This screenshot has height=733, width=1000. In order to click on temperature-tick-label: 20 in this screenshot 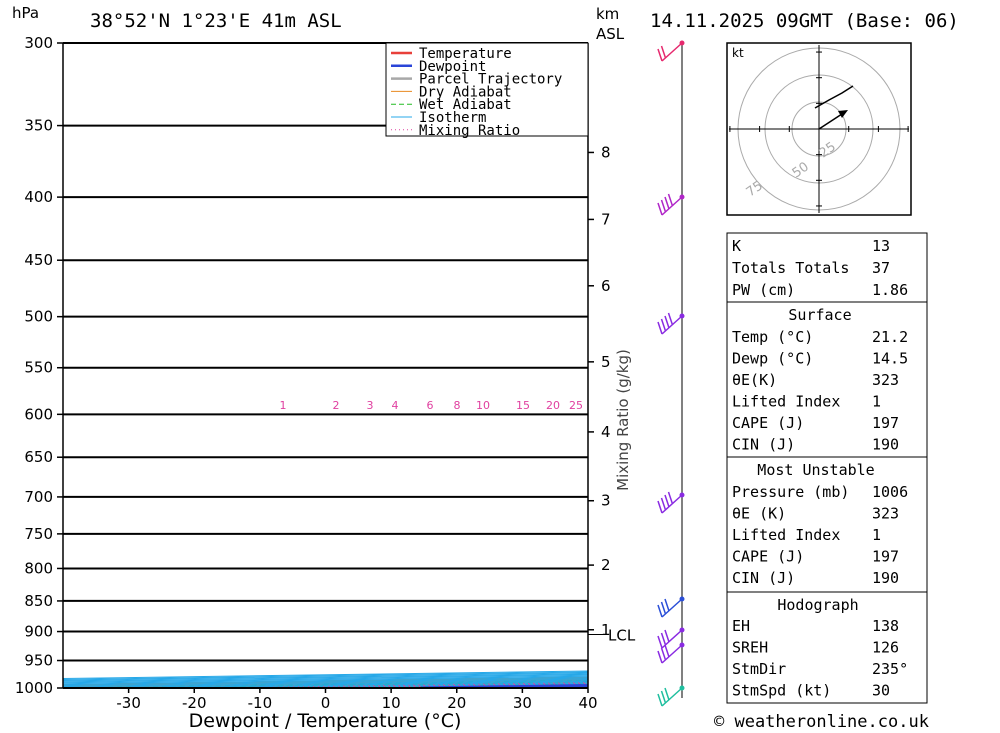, I will do `click(456, 703)`.